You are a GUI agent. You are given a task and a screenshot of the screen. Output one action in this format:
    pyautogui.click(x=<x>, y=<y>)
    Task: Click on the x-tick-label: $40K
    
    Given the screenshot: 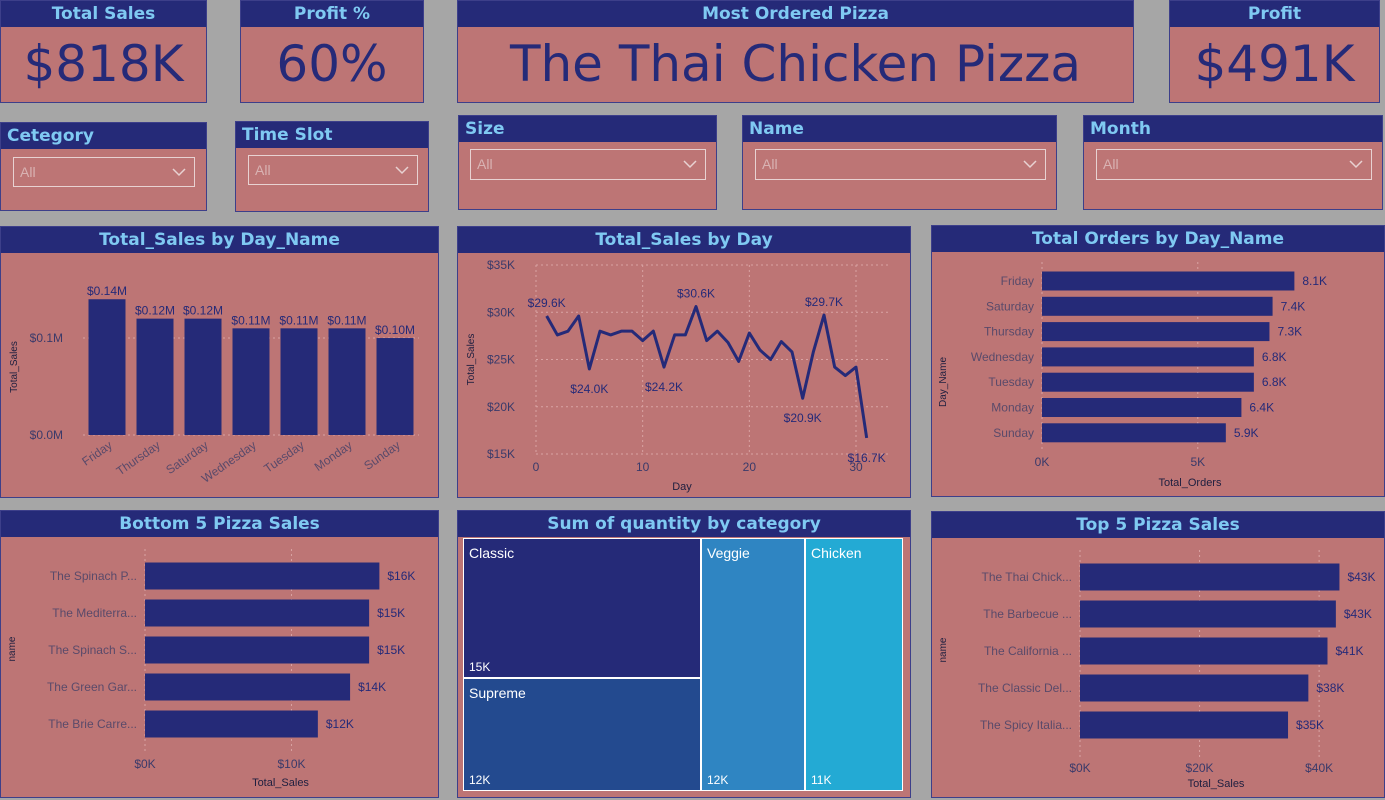 What is the action you would take?
    pyautogui.click(x=1319, y=768)
    